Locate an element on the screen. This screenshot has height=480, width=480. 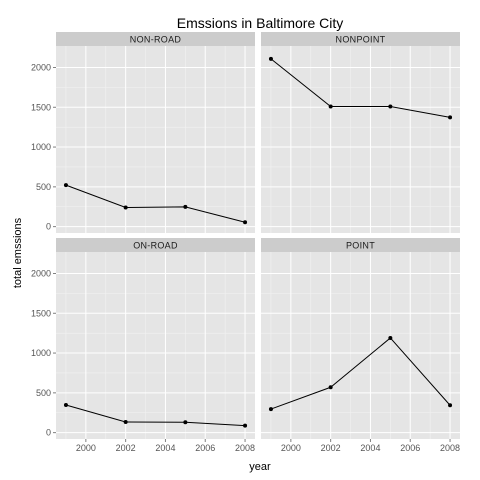
facet-label: NON-ROAD is located at coordinates (156, 40).